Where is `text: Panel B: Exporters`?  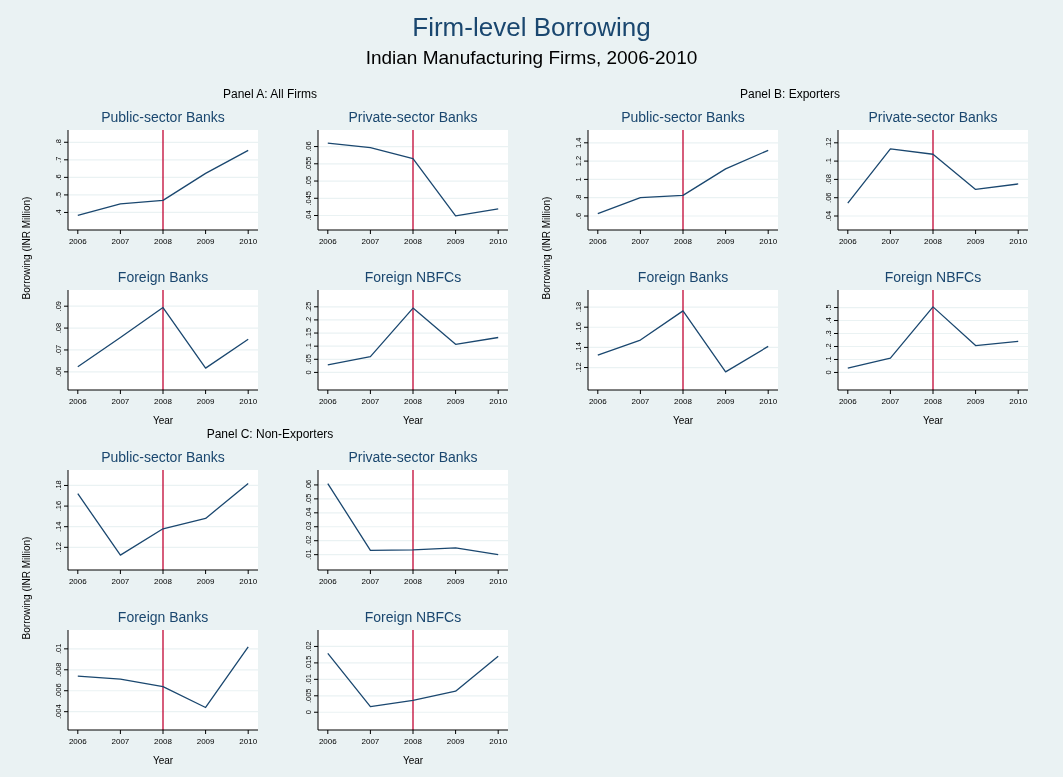 text: Panel B: Exporters is located at coordinates (790, 94).